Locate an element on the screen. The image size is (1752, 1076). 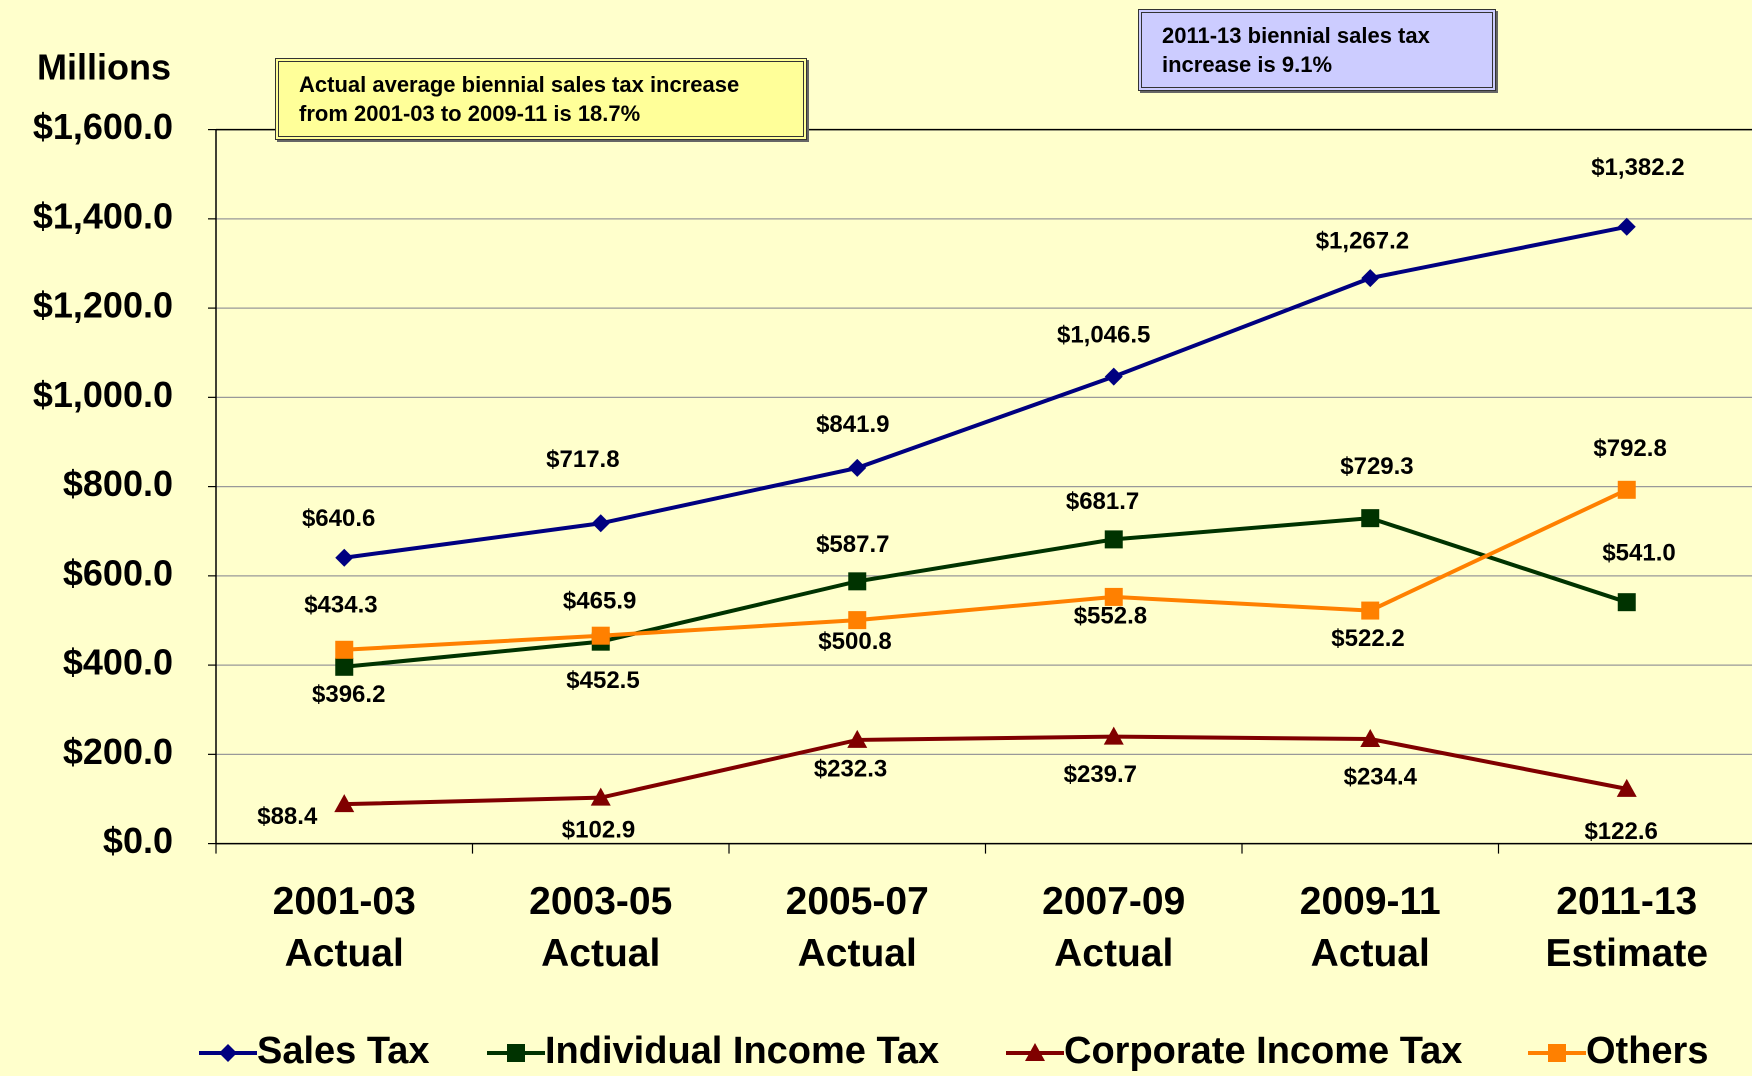
x-tick-label: 2005-07 Actual is located at coordinates (857, 927).